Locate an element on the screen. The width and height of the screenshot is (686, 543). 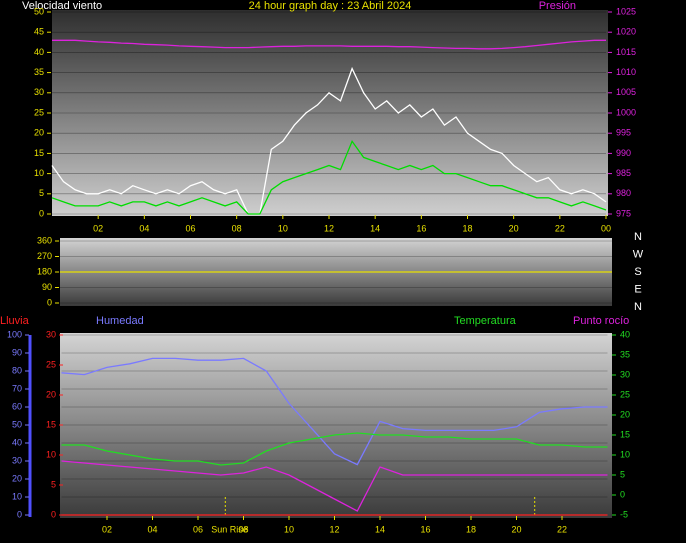
y-tick-label: 60 is located at coordinates (17, 406).